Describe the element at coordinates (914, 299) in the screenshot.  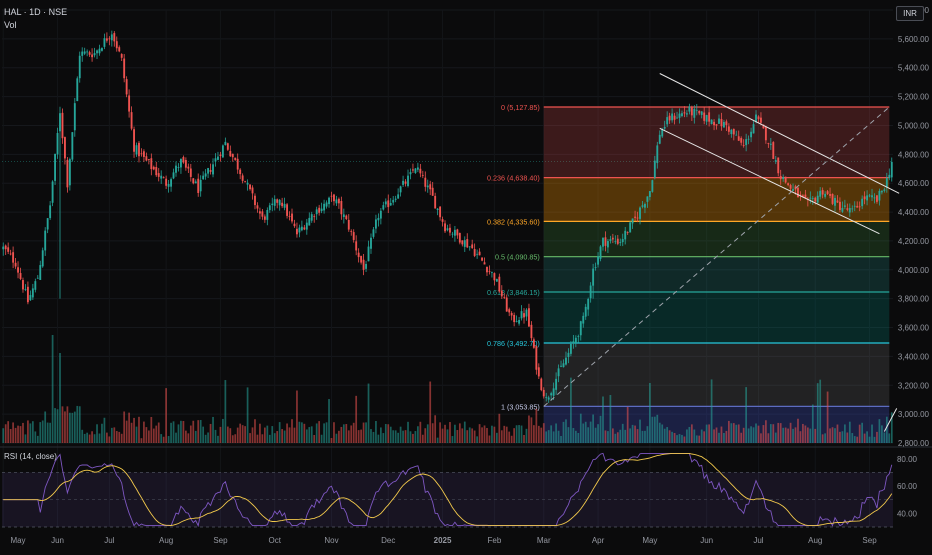
I see `price-tick-label: 3,800.00` at that location.